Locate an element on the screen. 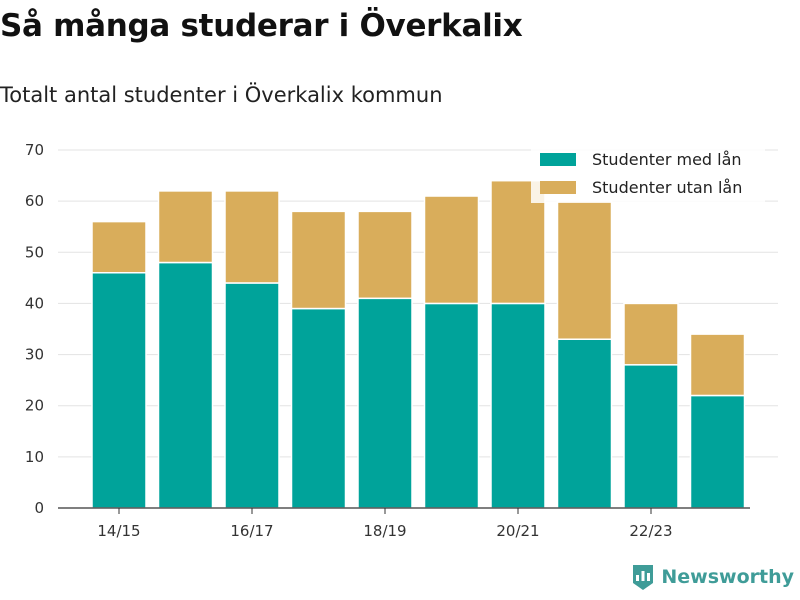 The image size is (800, 600). x-tick-label: 16/17 is located at coordinates (251, 531).